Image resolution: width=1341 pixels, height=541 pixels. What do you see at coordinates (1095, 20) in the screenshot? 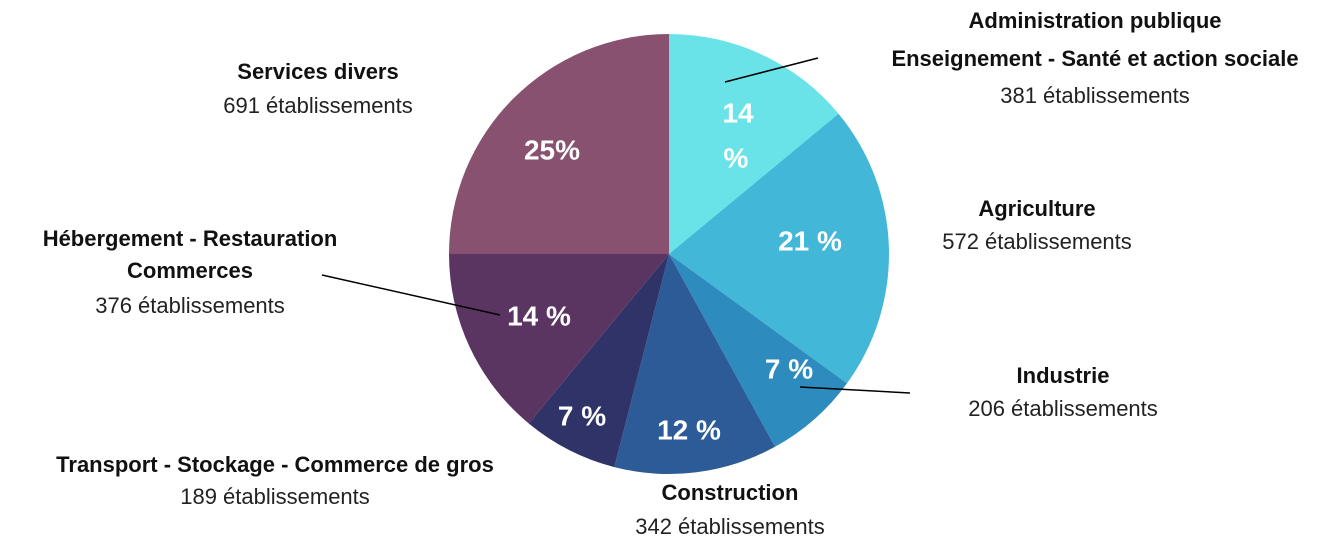
I see `category-label: Administration publique` at bounding box center [1095, 20].